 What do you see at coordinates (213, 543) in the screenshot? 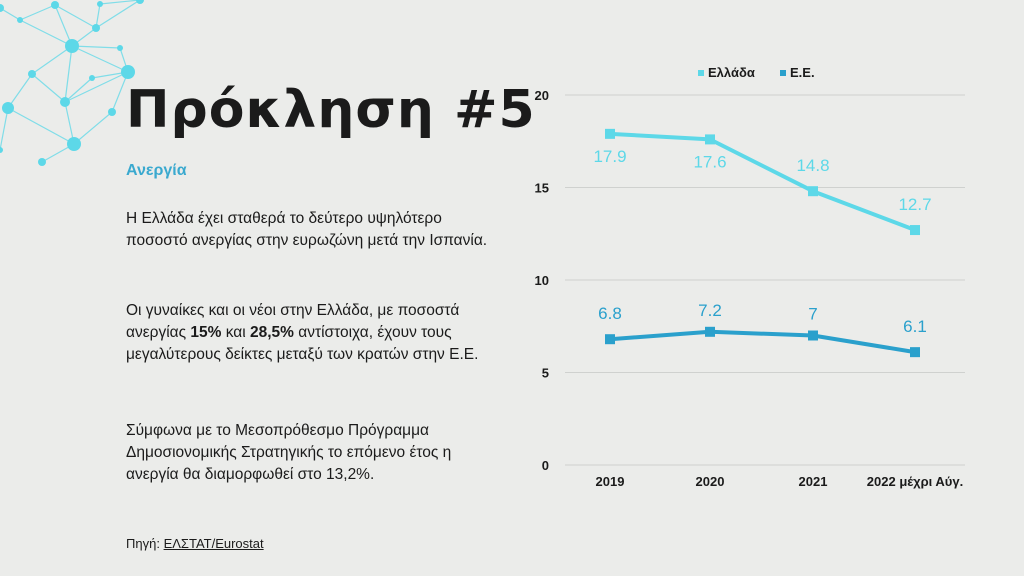
I see `source-link: ΕΛΣΤΑΤ/Eurostat` at bounding box center [213, 543].